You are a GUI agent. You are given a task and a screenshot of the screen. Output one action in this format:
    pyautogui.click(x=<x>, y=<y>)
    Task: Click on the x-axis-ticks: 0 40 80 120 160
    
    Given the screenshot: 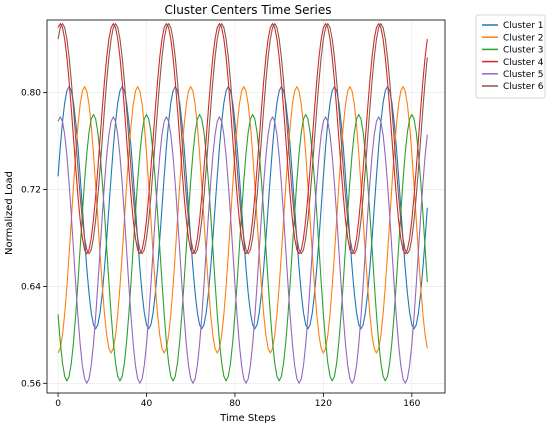 What is the action you would take?
    pyautogui.click(x=238, y=401)
    